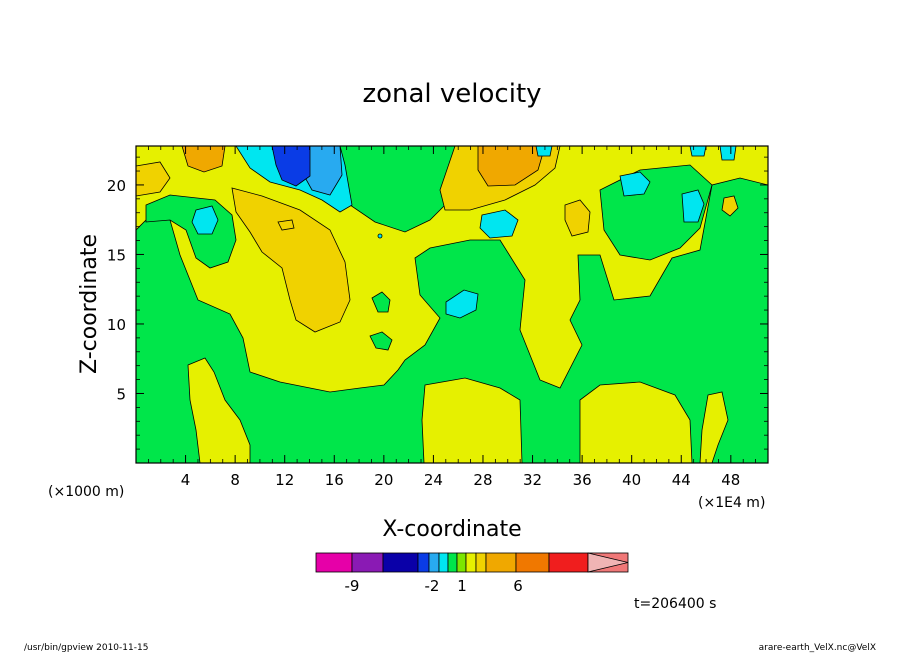 This screenshot has width=904, height=654. I want to click on x-axis-title: X-coordinate, so click(451, 529).